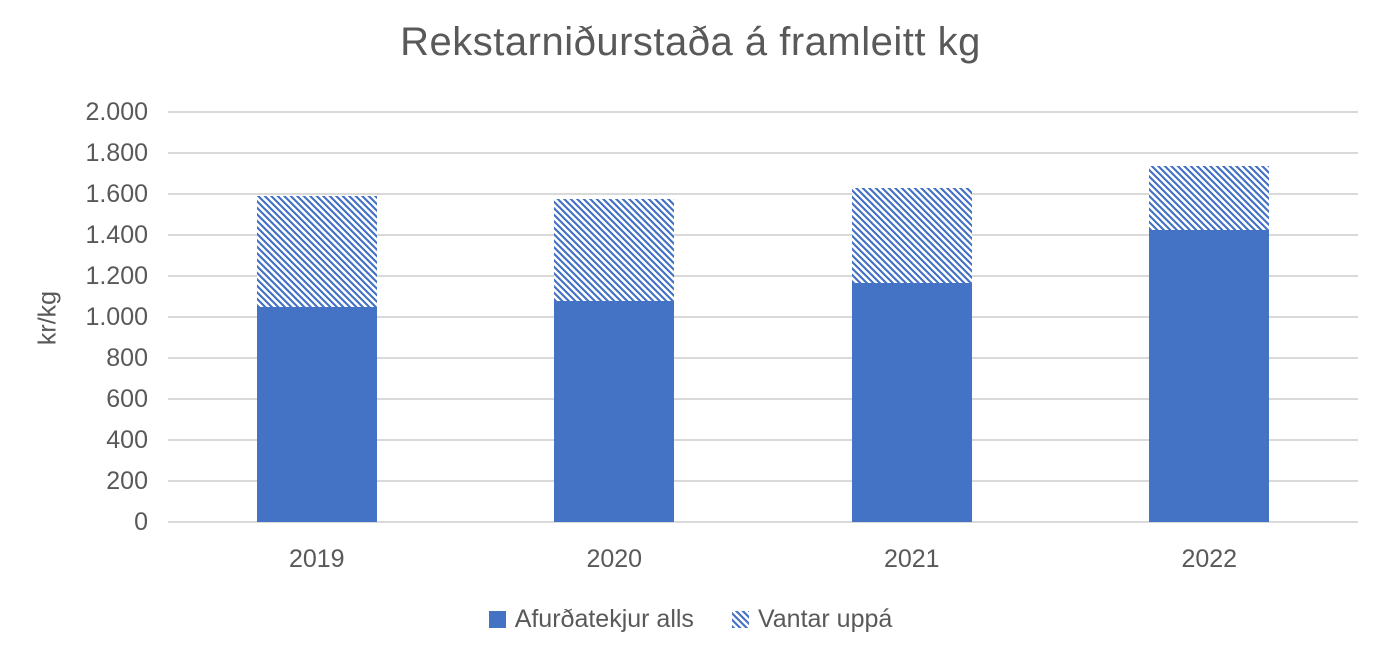 The height and width of the screenshot is (657, 1381). What do you see at coordinates (141, 522) in the screenshot?
I see `y-tick-label: 0` at bounding box center [141, 522].